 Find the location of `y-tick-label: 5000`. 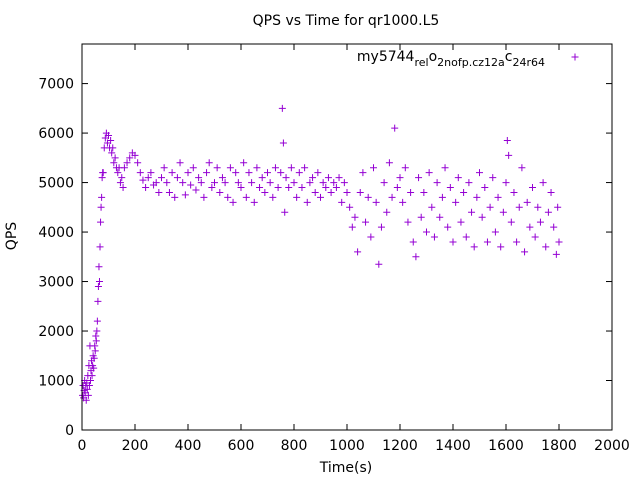

y-tick-label: 5000 is located at coordinates (56, 184).